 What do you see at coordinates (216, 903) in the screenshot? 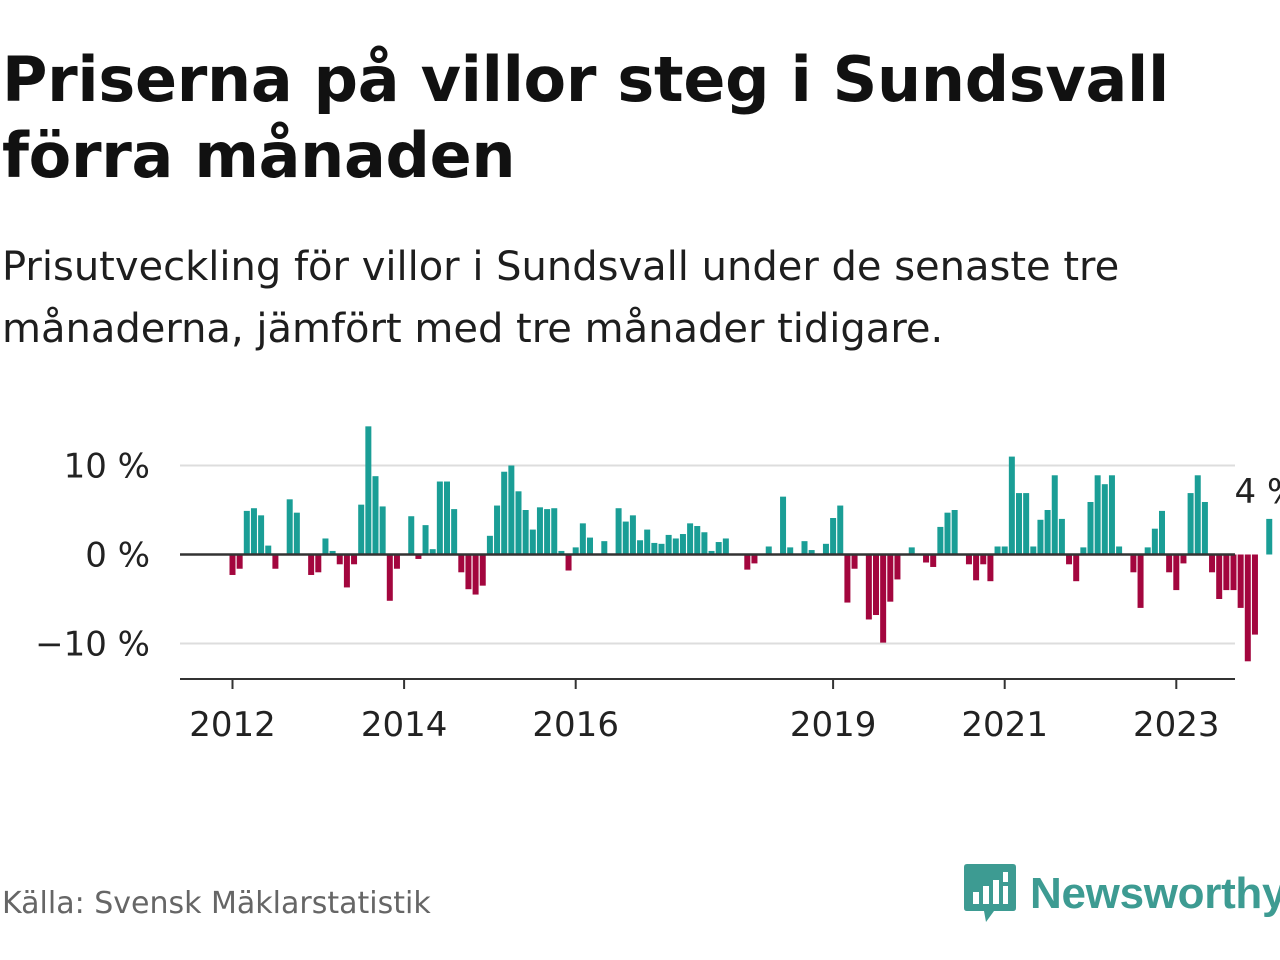
I see `source-note: Källa: Svensk Mäklarstatistik` at bounding box center [216, 903].